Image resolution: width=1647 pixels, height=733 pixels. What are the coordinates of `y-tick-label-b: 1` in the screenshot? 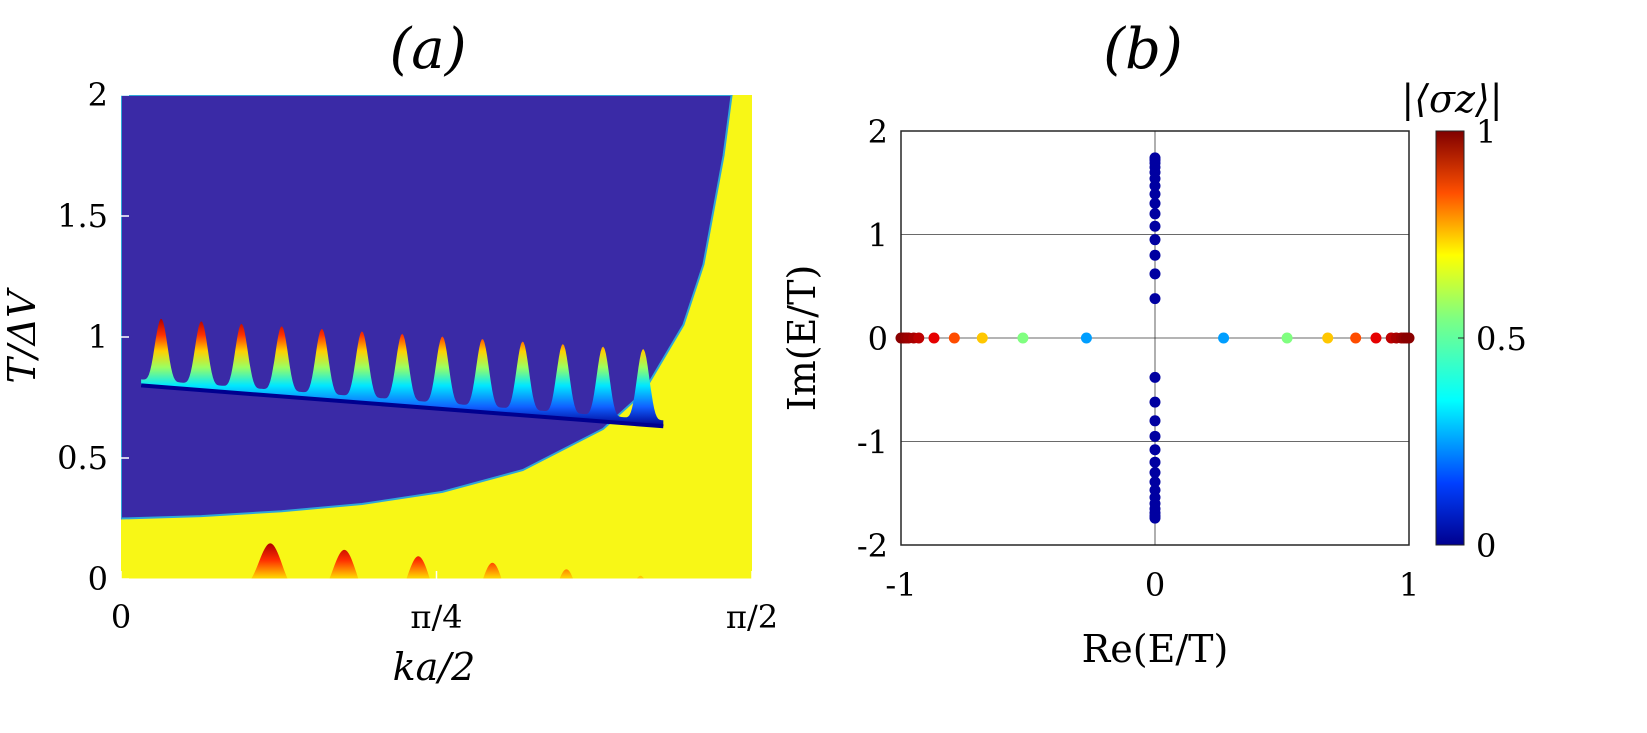 It's located at (878, 236).